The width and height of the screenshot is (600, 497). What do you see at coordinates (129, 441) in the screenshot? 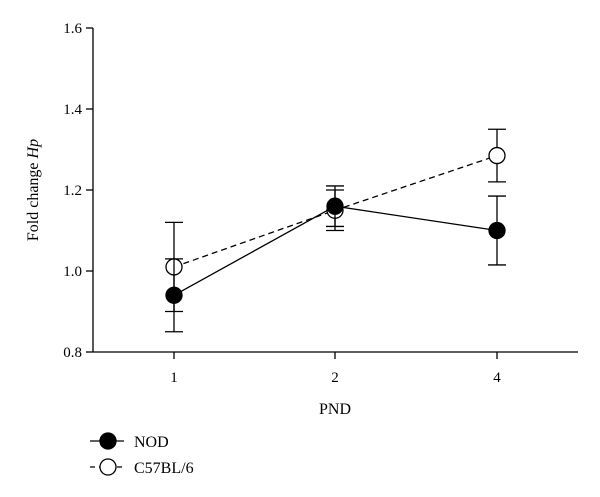
I see `legend-item-nod: NOD` at bounding box center [129, 441].